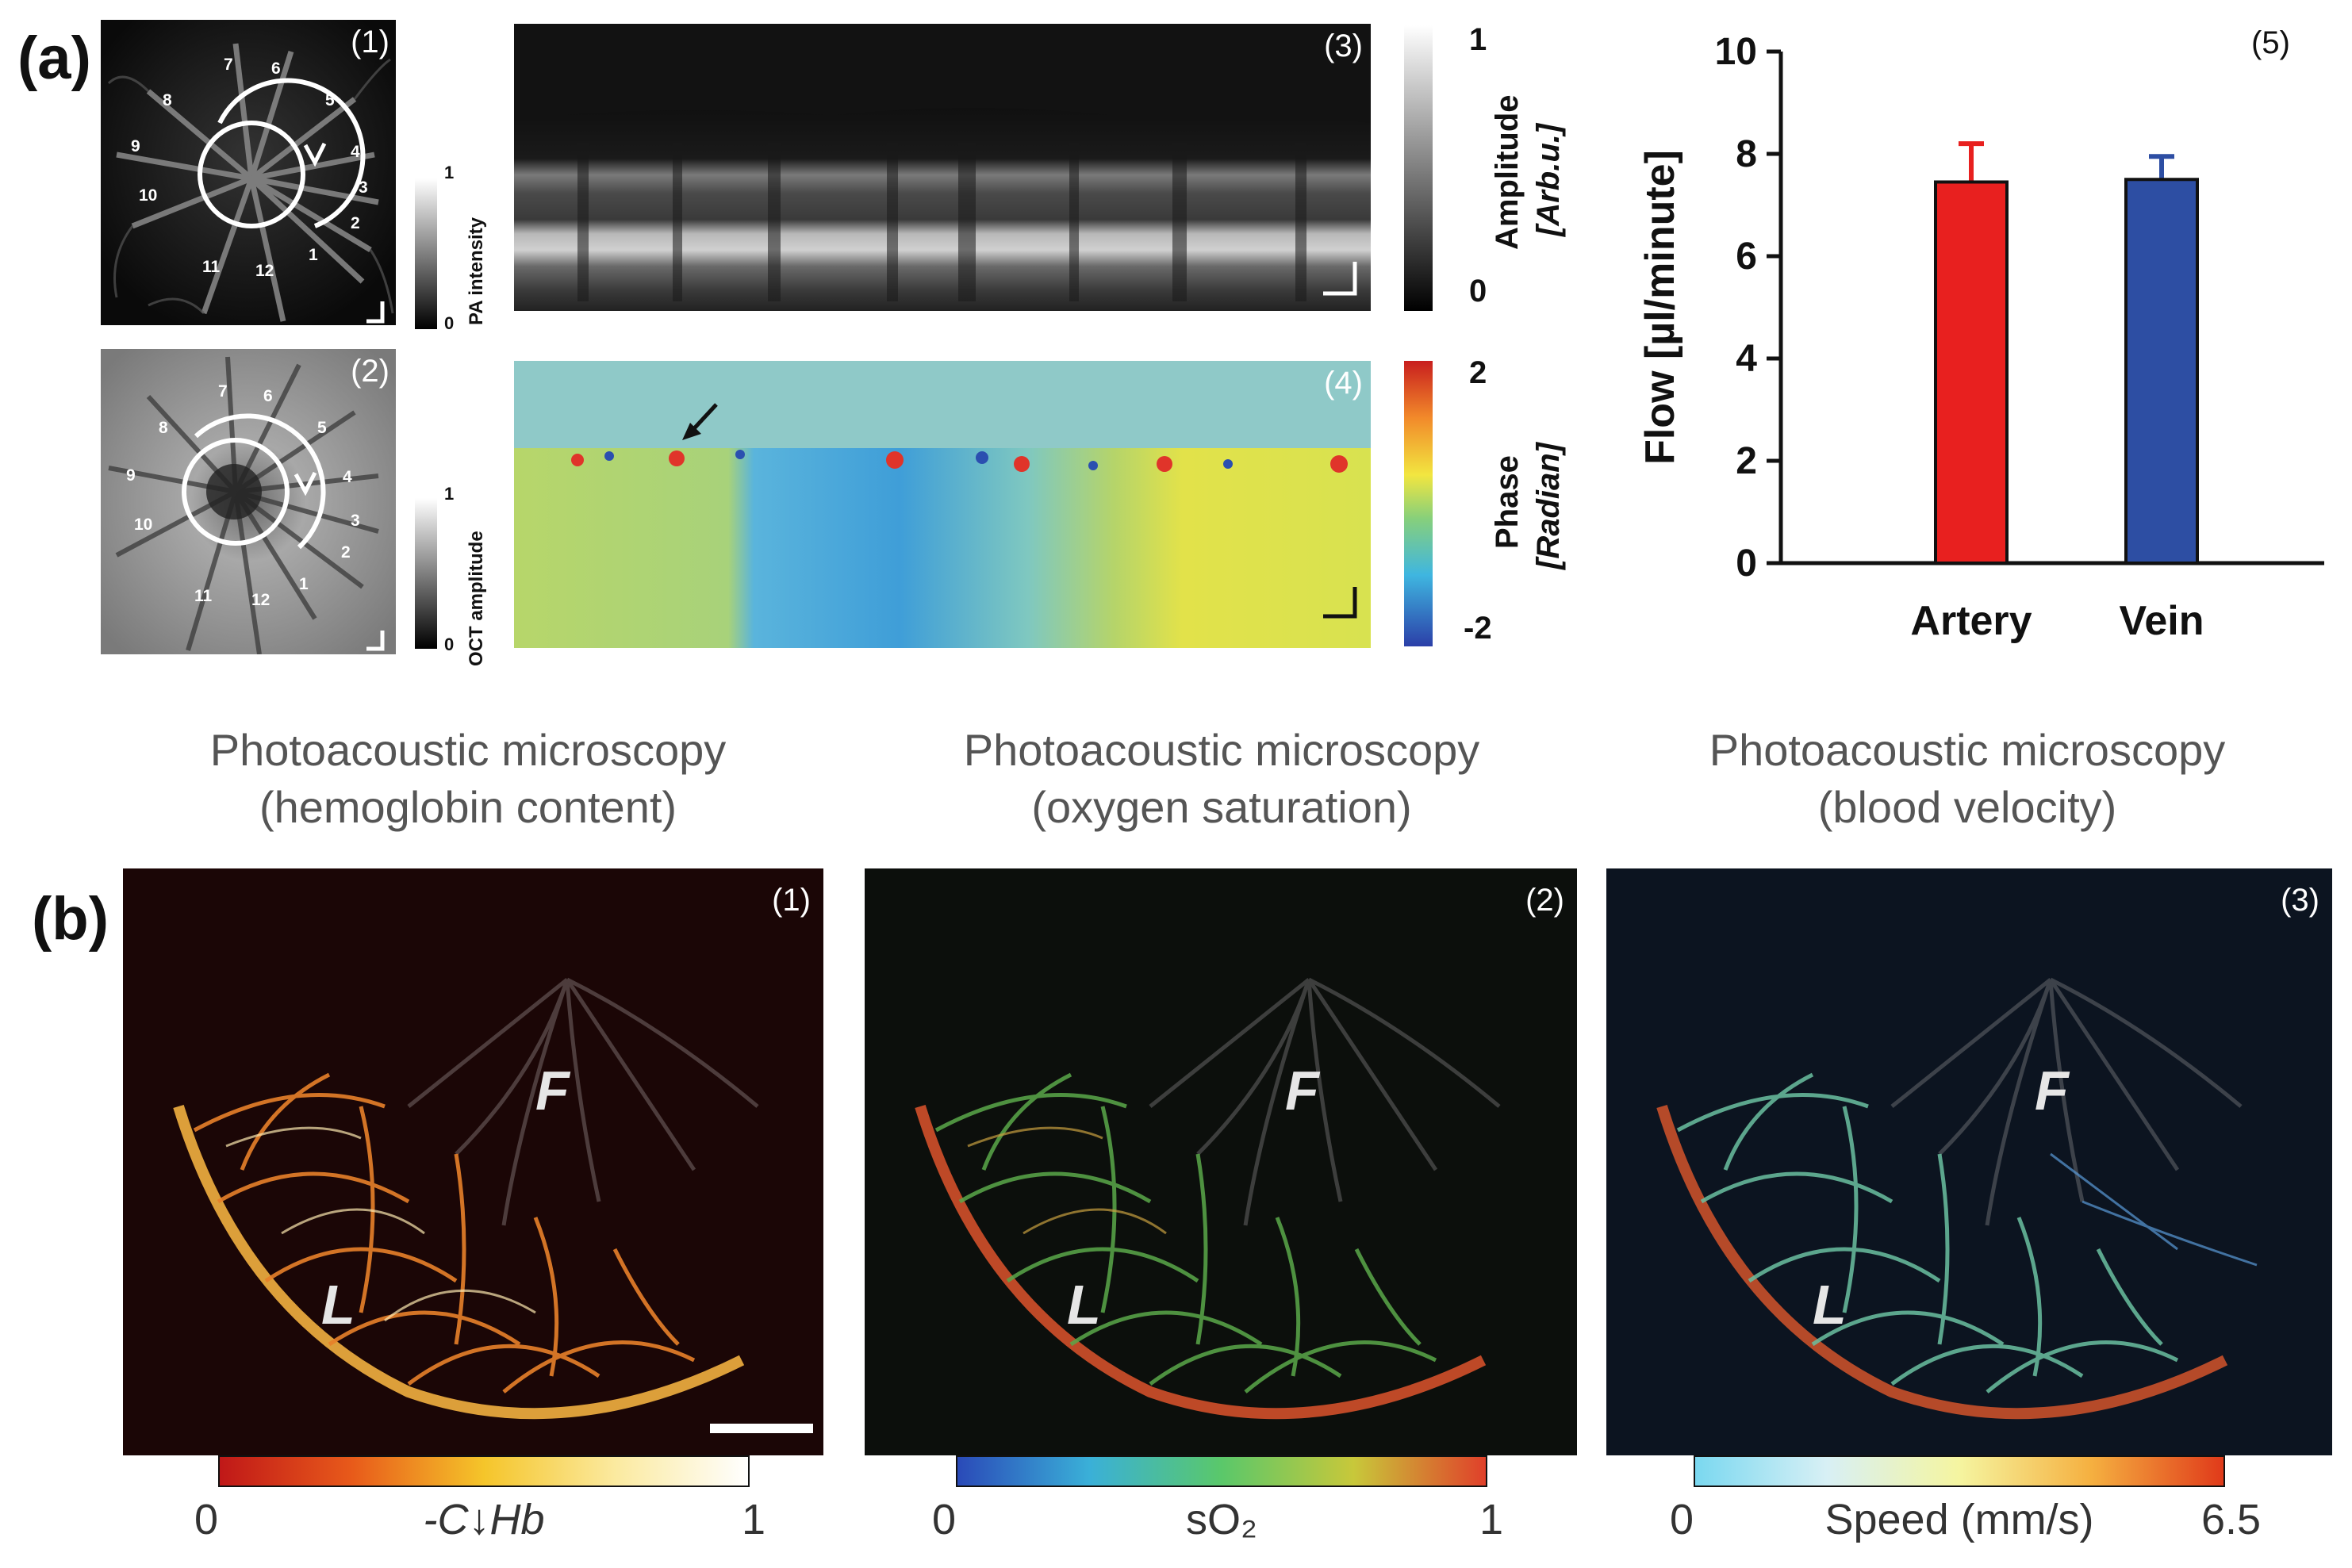 The width and height of the screenshot is (2352, 1568). I want to click on pam-oxygen-saturation-image: (2) F L, so click(1221, 1161).